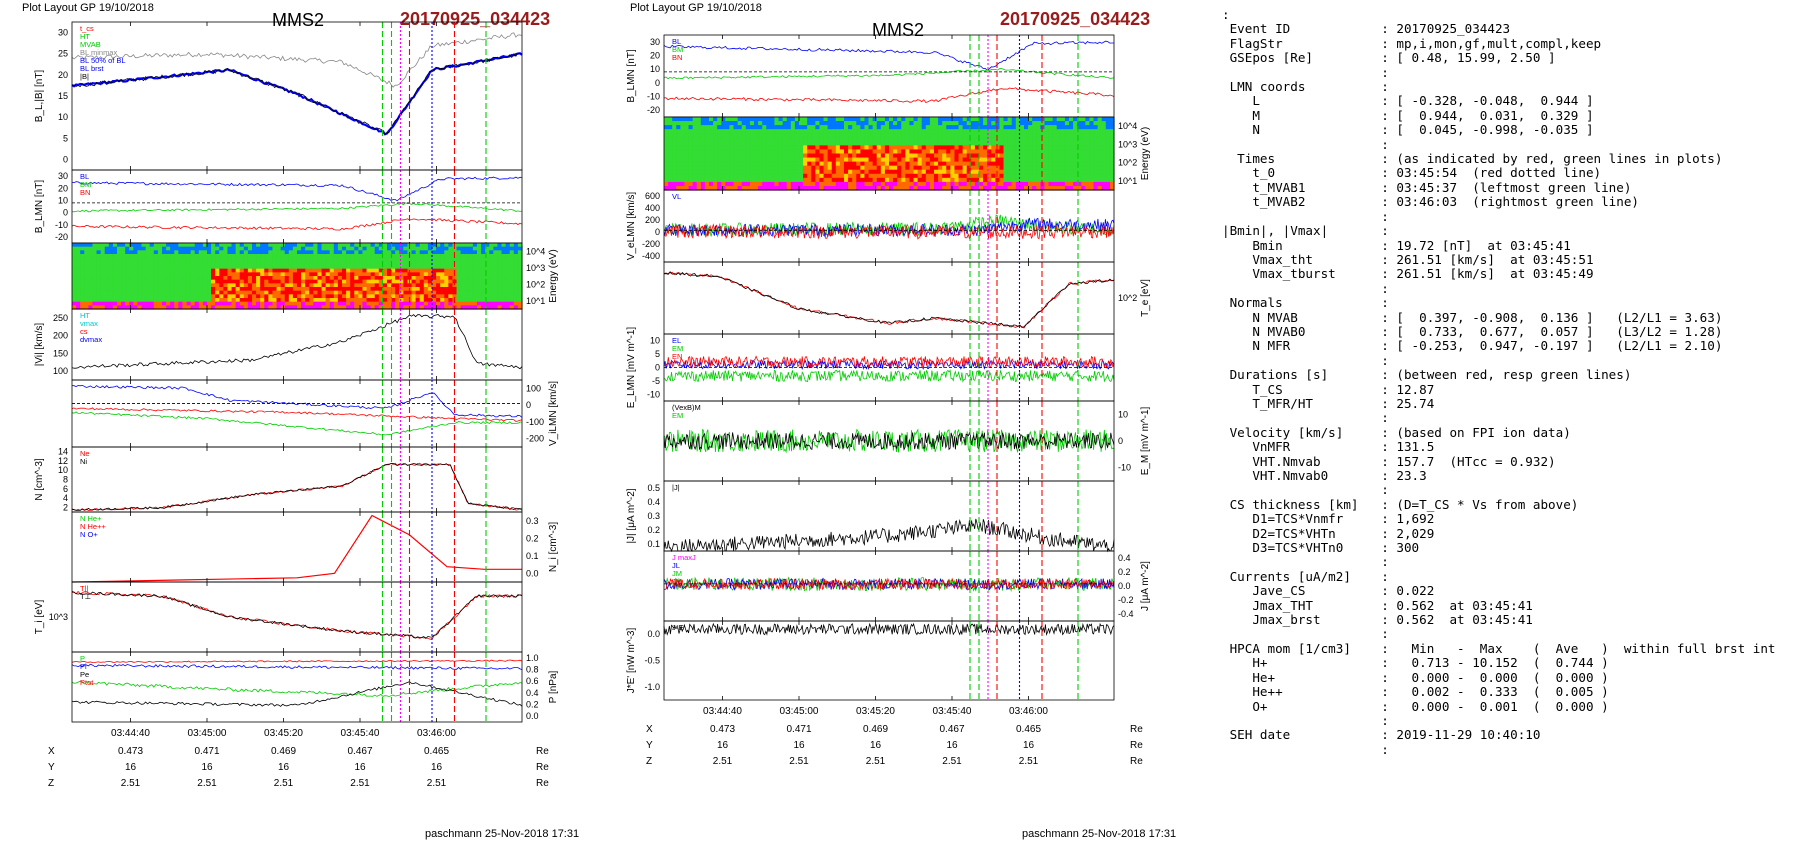 This screenshot has width=1804, height=841. Describe the element at coordinates (799, 745) in the screenshot. I see `position-value: 16` at that location.